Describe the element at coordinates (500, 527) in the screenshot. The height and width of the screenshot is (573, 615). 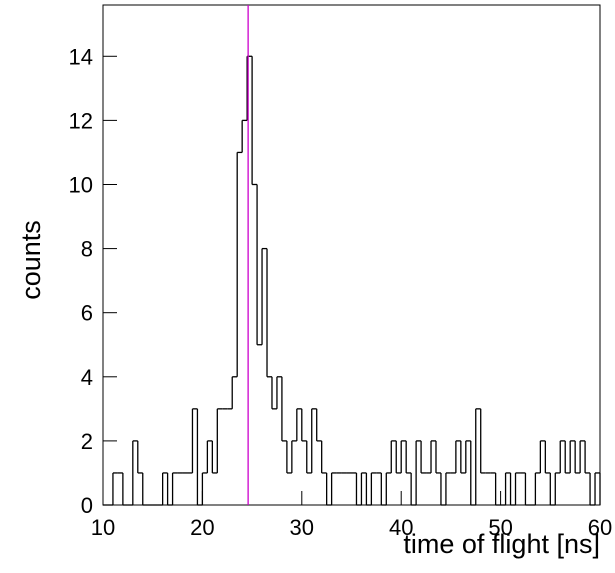
I see `x-tick-label: 50` at that location.